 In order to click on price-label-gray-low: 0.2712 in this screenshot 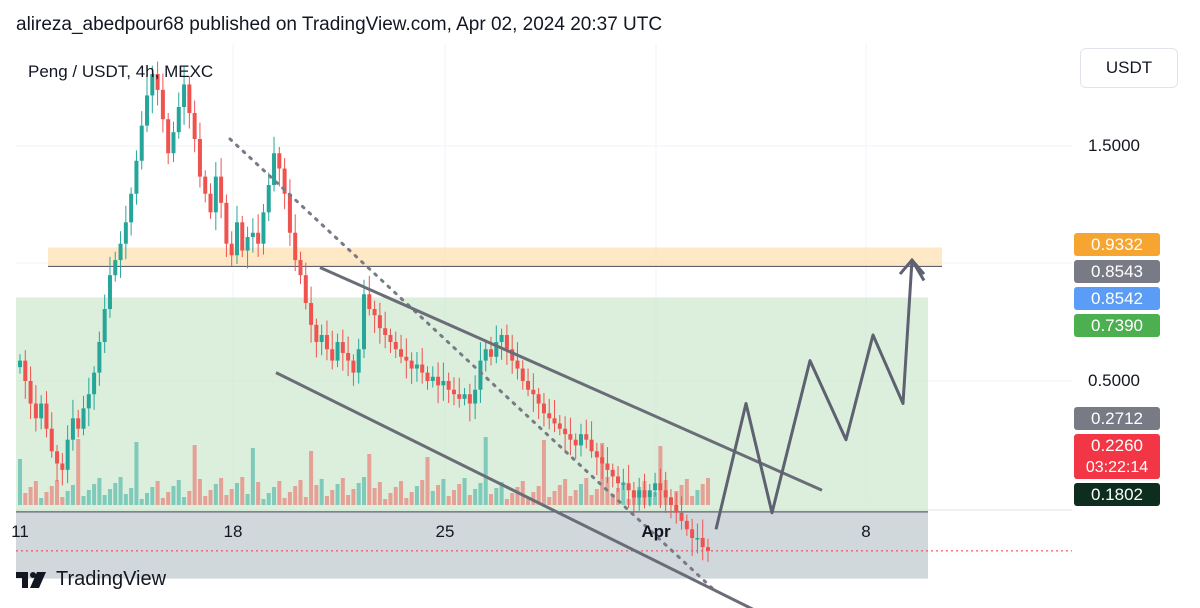, I will do `click(1117, 418)`.